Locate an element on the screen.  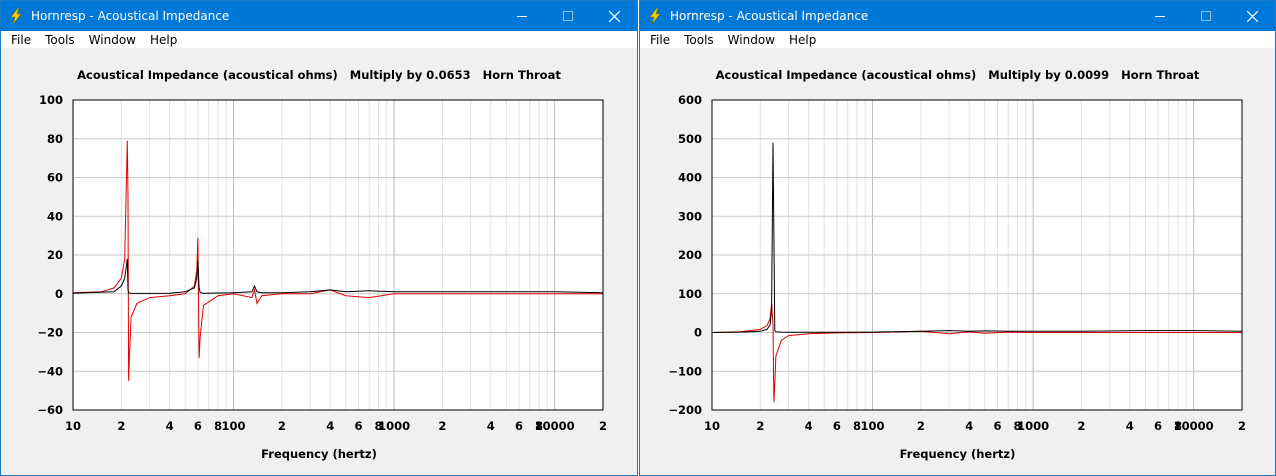
y-tick-label: 500 is located at coordinates (690, 139).